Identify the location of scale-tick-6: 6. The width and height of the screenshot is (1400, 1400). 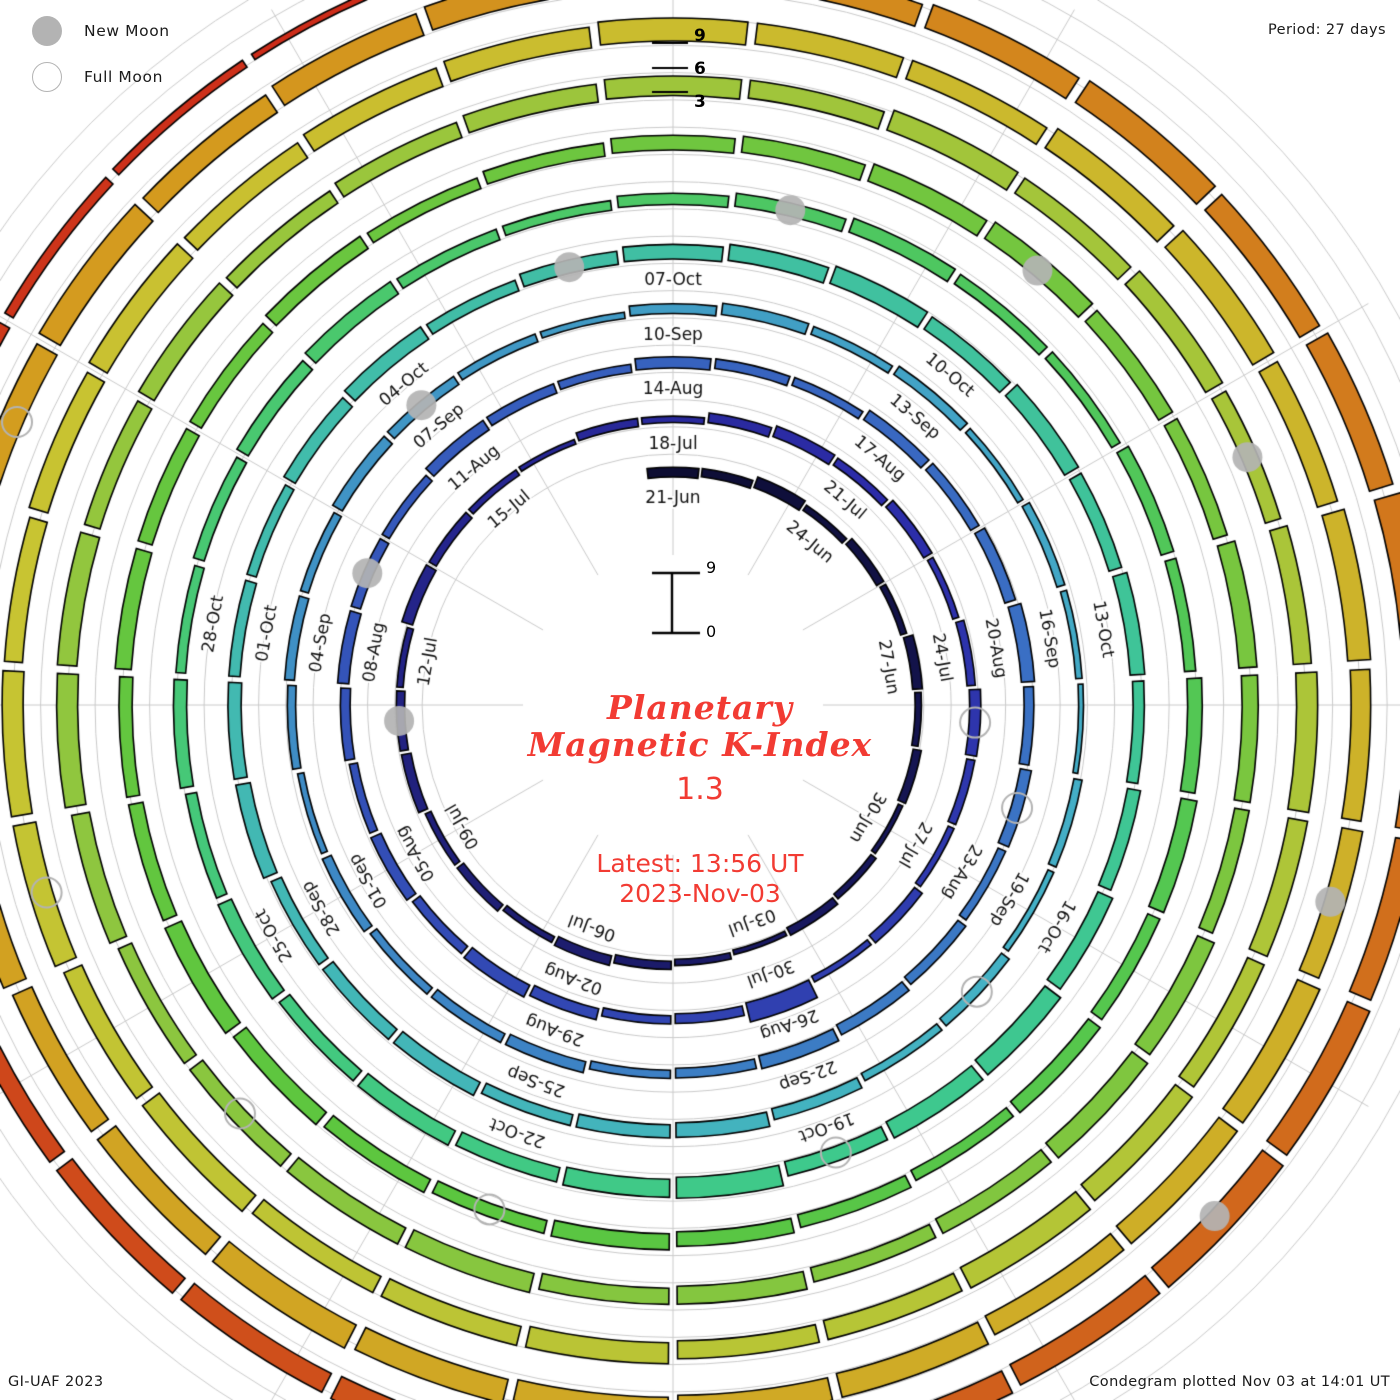
(700, 69).